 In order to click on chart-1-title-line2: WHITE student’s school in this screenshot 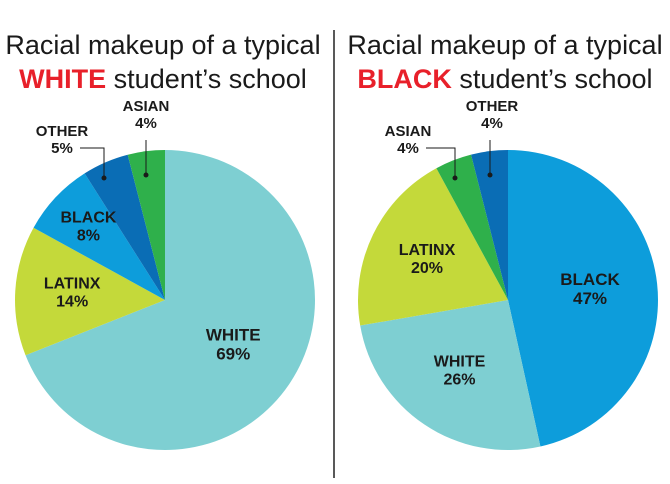, I will do `click(163, 79)`.